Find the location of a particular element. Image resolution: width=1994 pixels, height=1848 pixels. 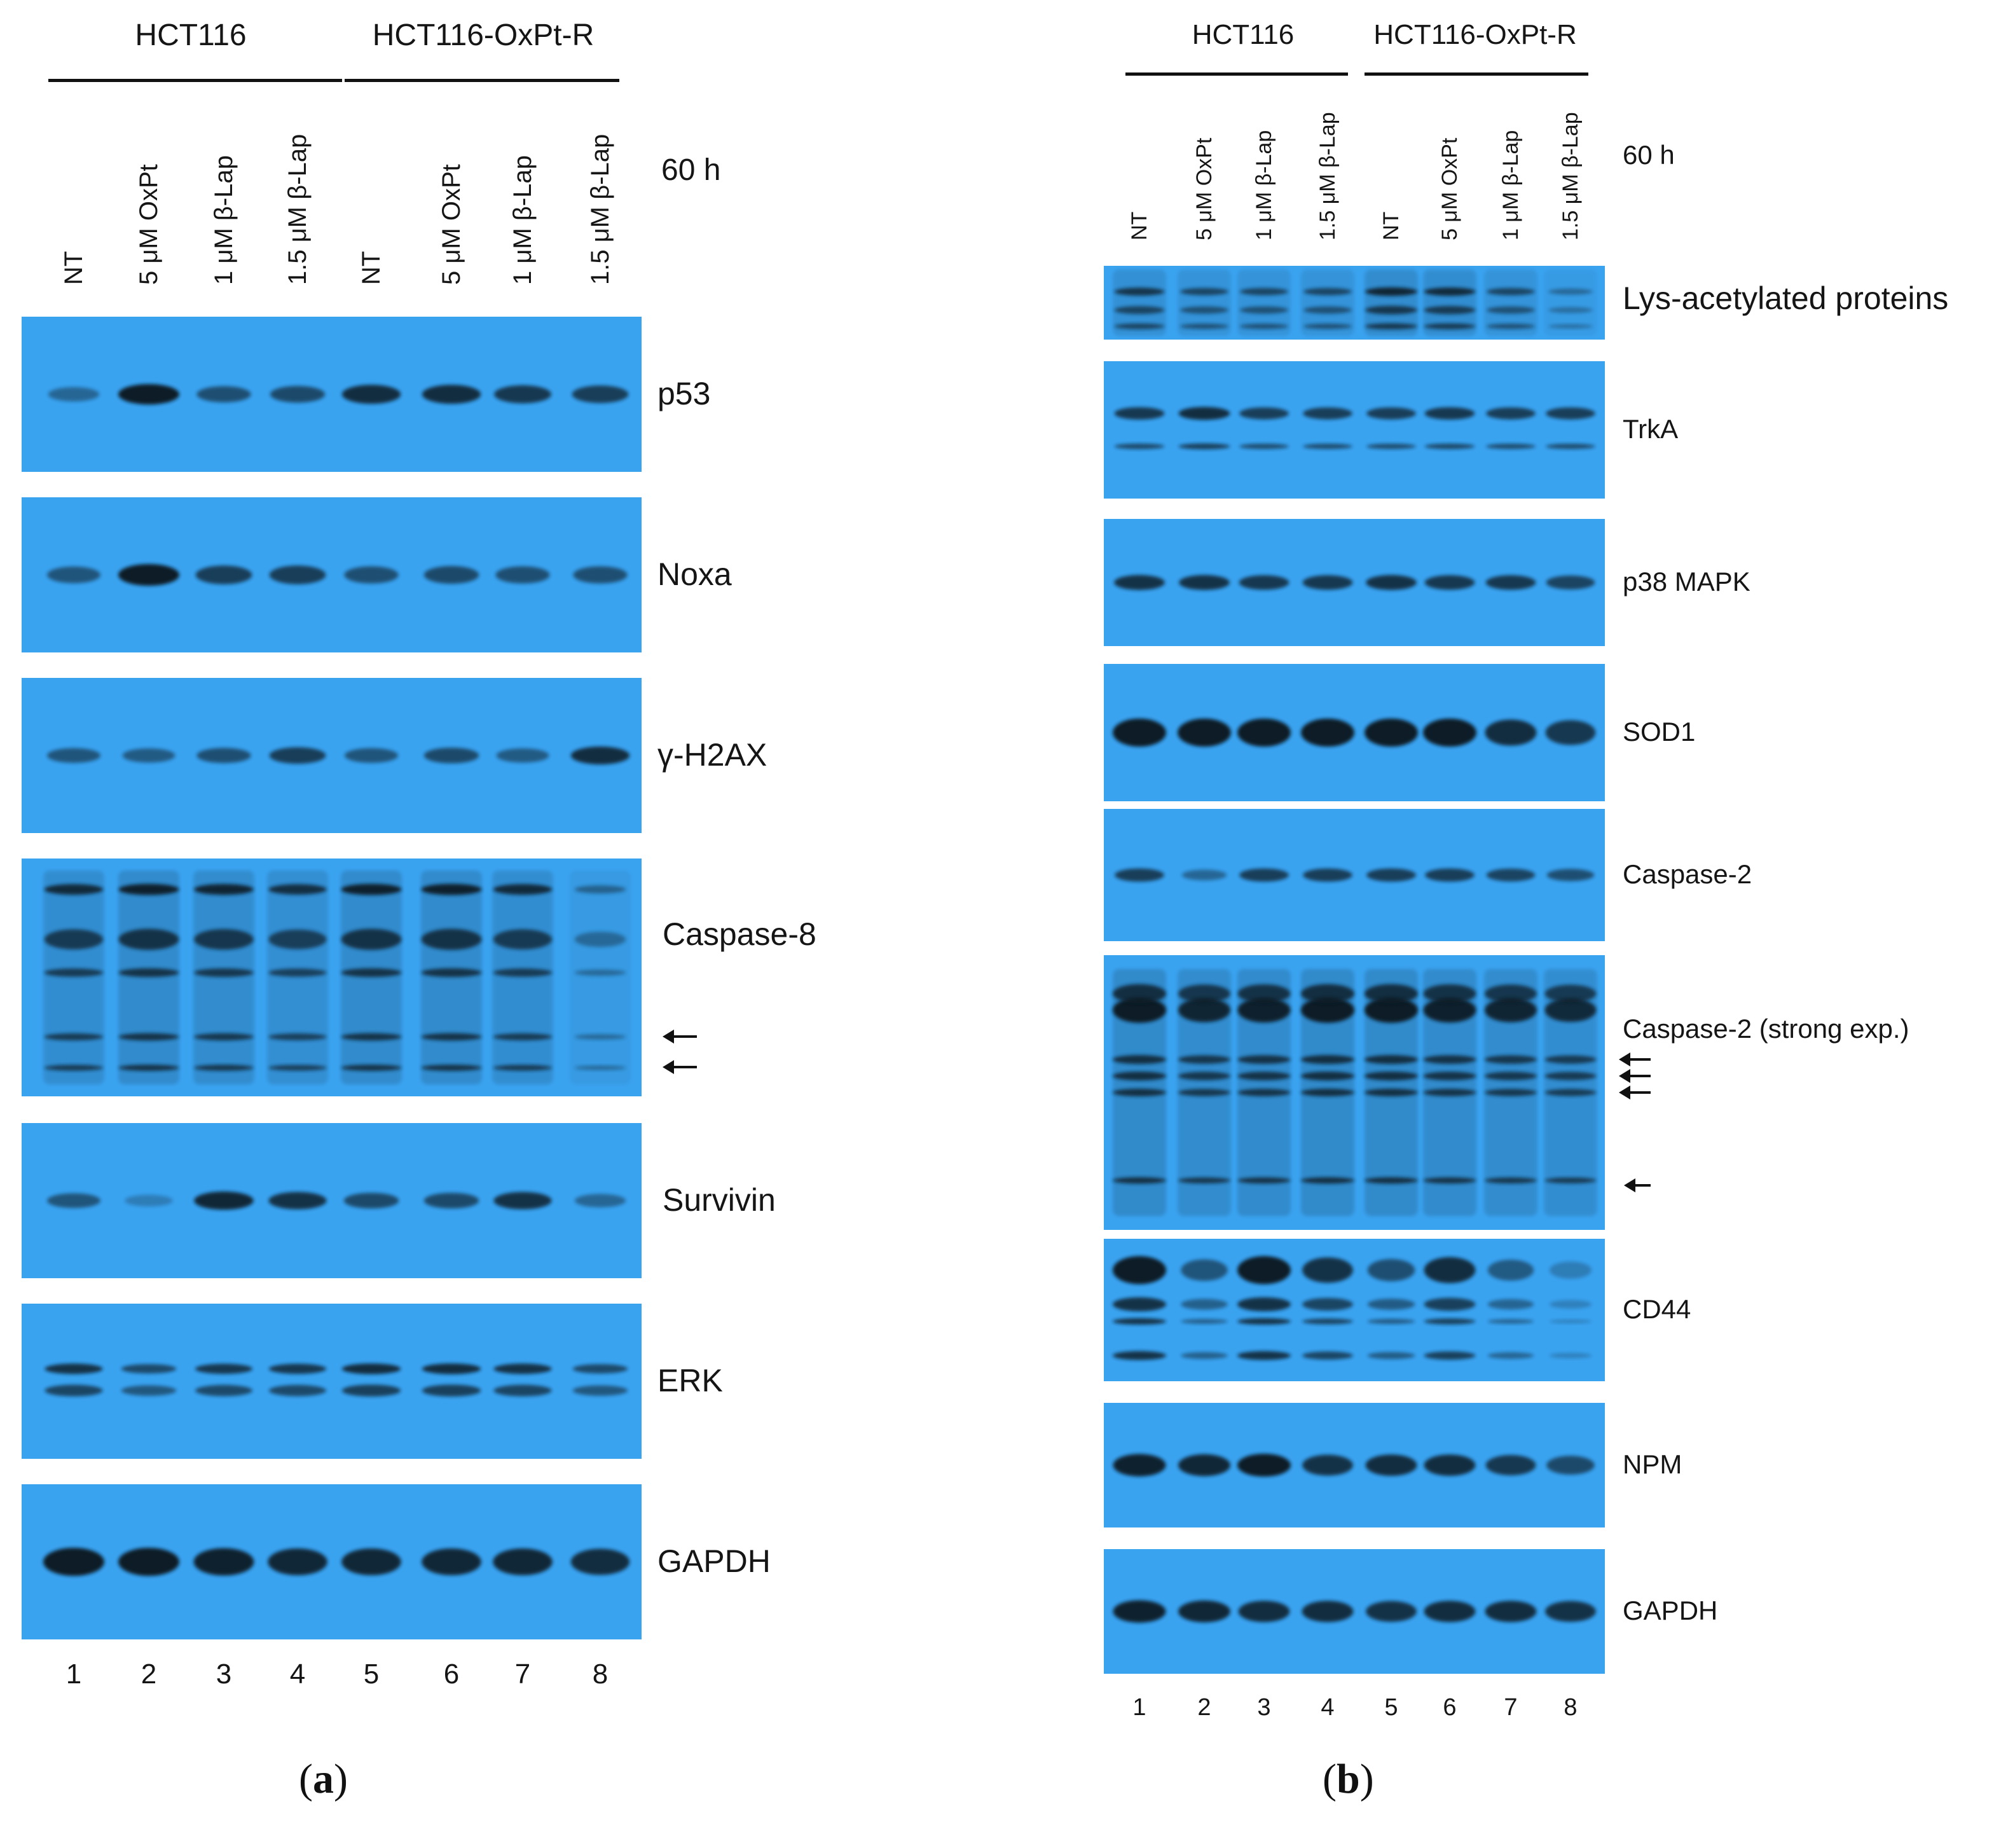

band-label-1: p53 is located at coordinates (684, 393).